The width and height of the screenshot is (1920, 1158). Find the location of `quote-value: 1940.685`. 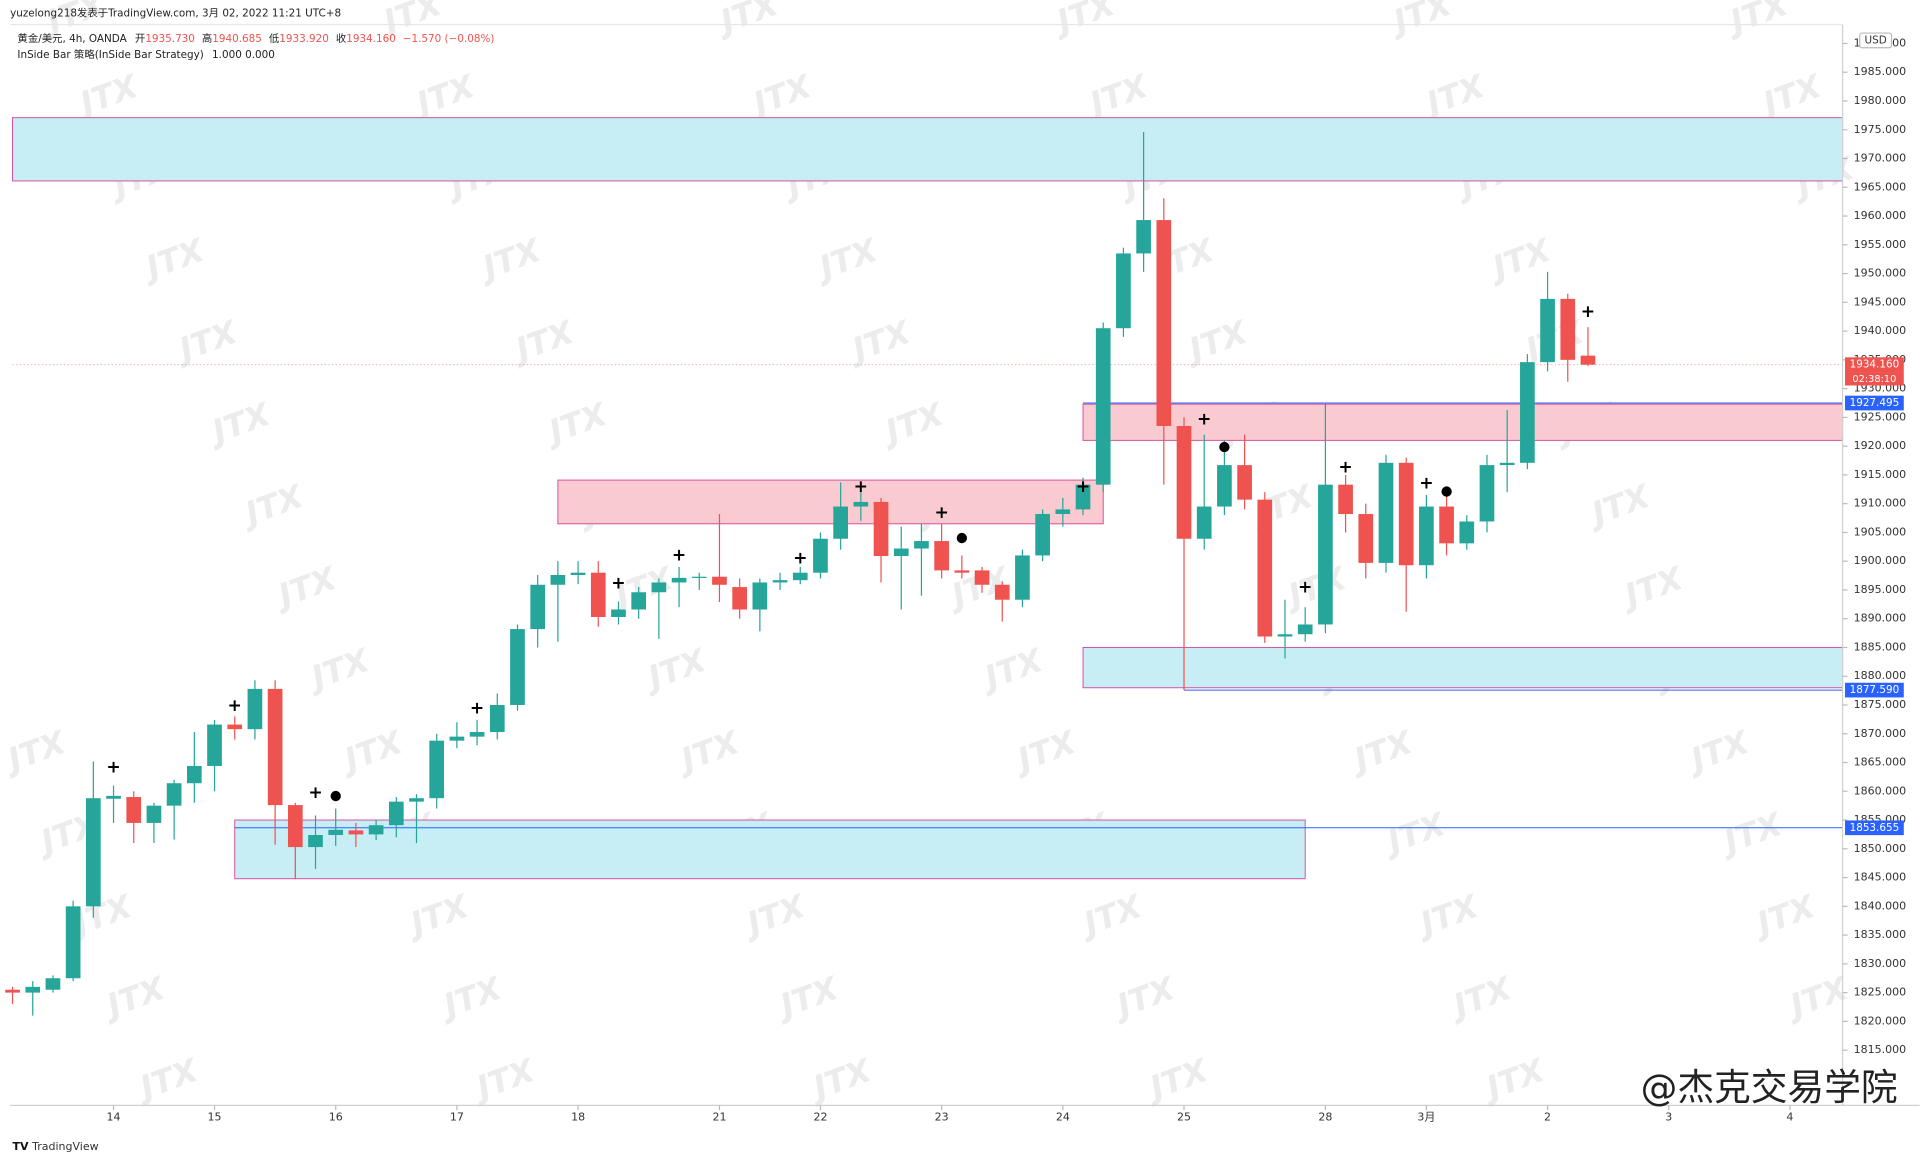

quote-value: 1940.685 is located at coordinates (237, 39).